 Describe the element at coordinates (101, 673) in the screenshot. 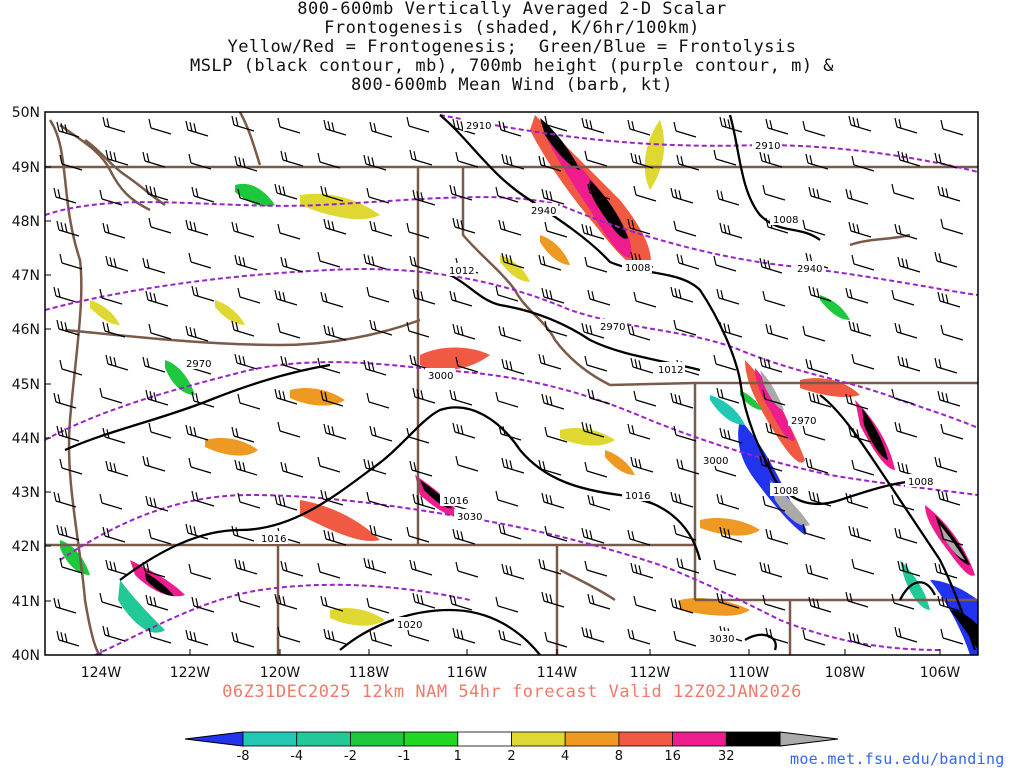

I see `lon-label: 124W` at that location.